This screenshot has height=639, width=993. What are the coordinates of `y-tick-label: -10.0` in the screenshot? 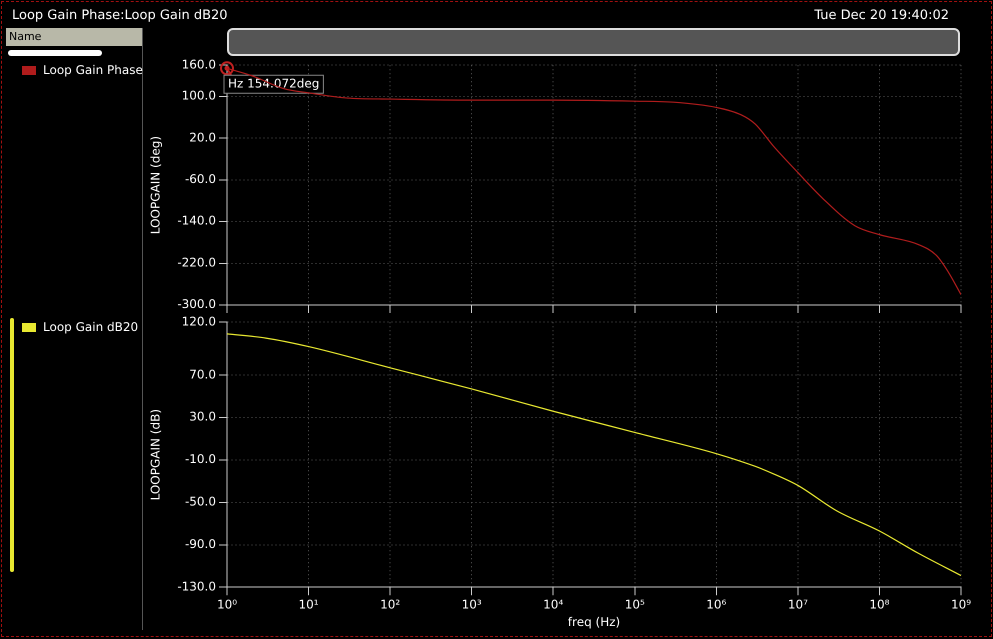 It's located at (200, 459).